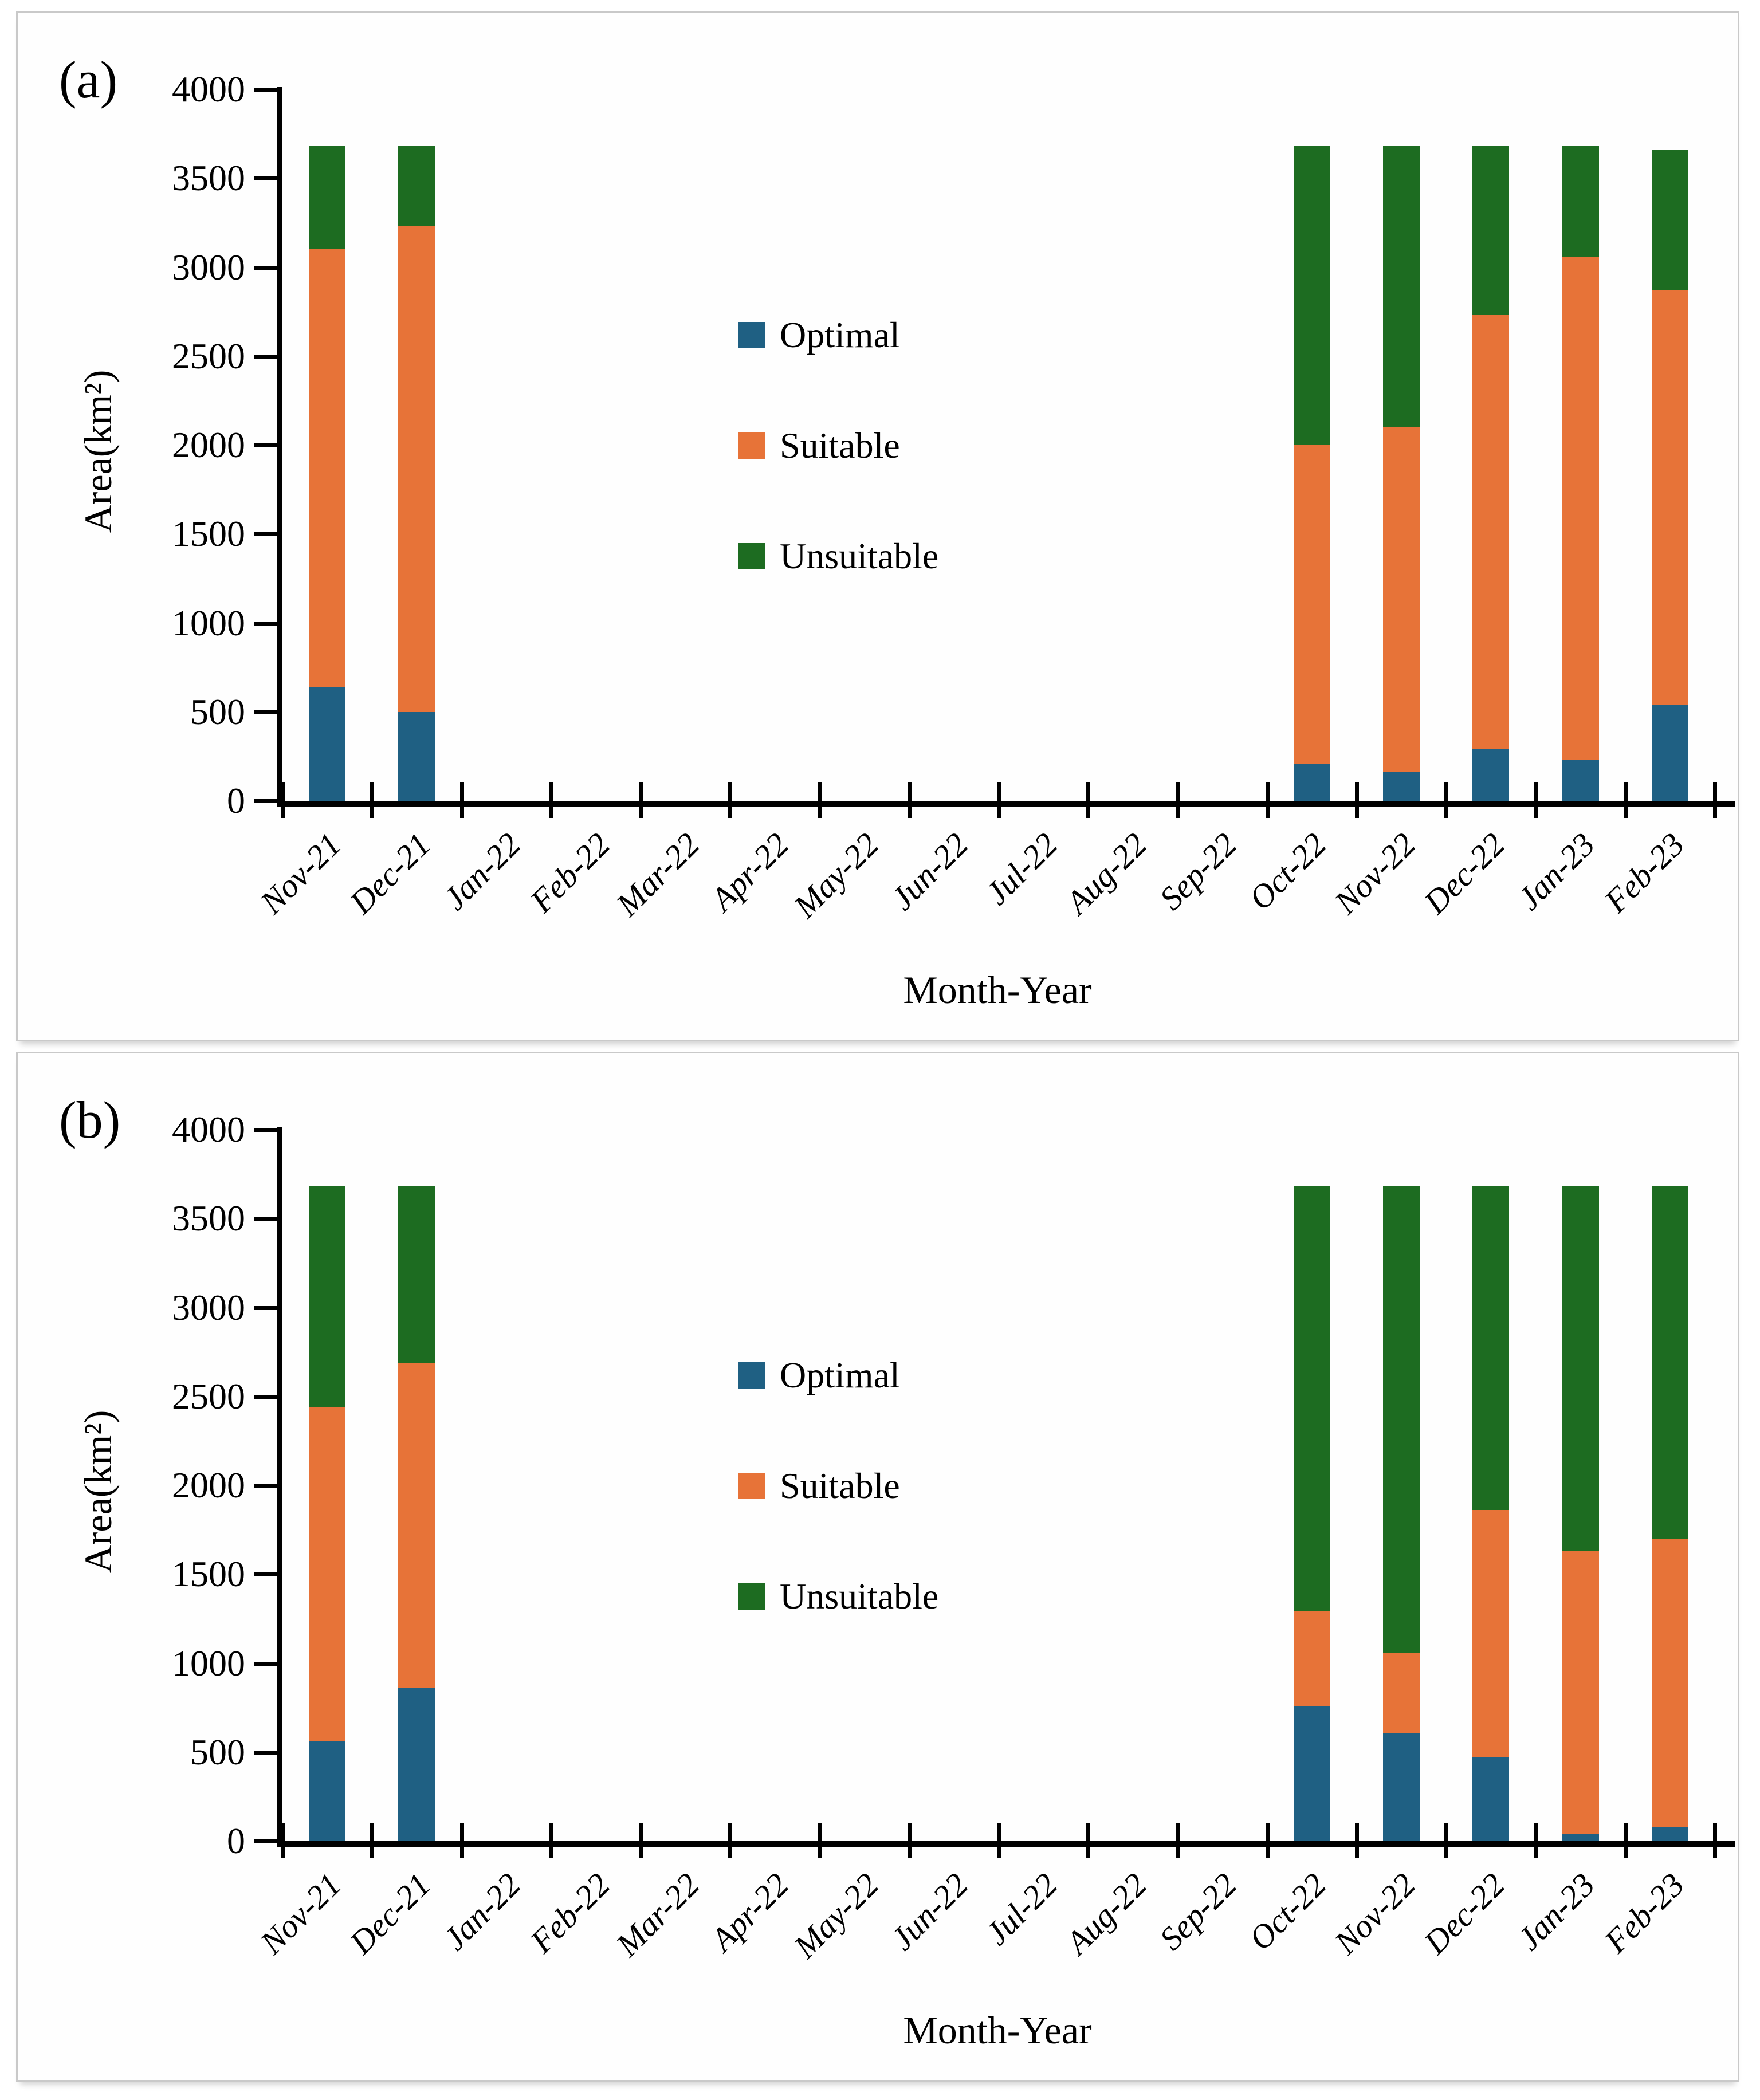 This screenshot has width=1760, height=2100. Describe the element at coordinates (327, 744) in the screenshot. I see `bar-segment-Nov-21-optimal` at that location.